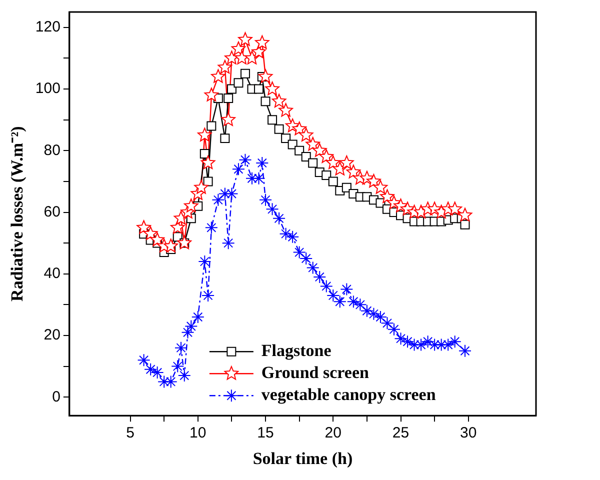  What do you see at coordinates (315, 372) in the screenshot?
I see `legend-label: Ground screen` at bounding box center [315, 372].